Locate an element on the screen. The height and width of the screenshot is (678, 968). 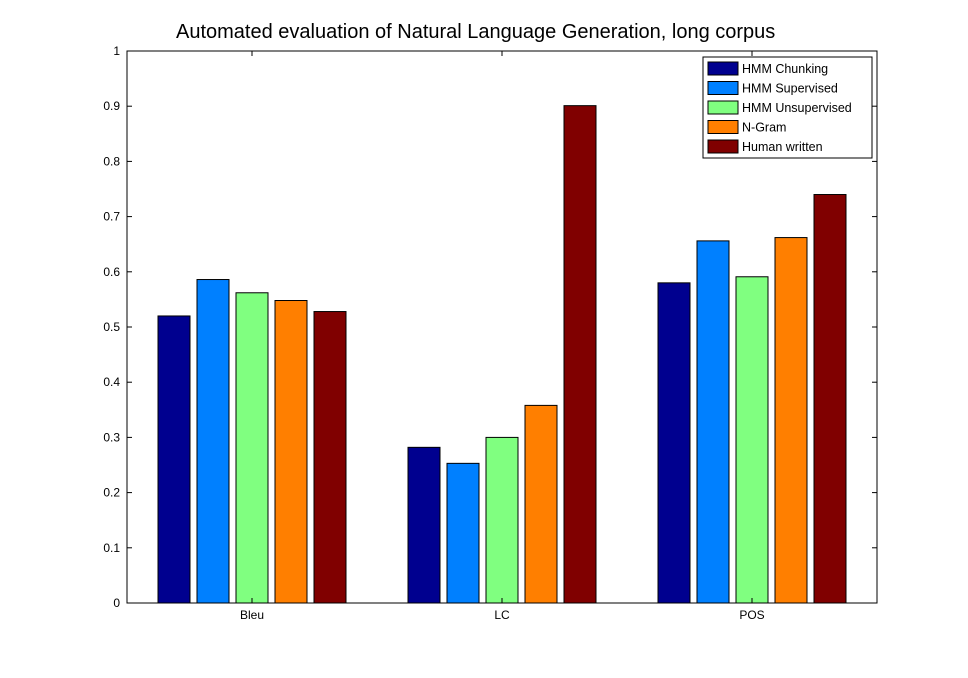
y-tick-label: 0.7 is located at coordinates (111, 217).